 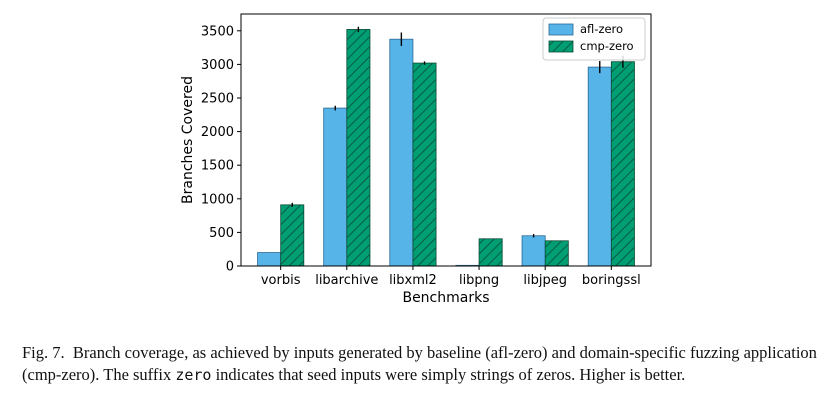 I want to click on x-tick-label-libxml2: libxml2, so click(x=413, y=280).